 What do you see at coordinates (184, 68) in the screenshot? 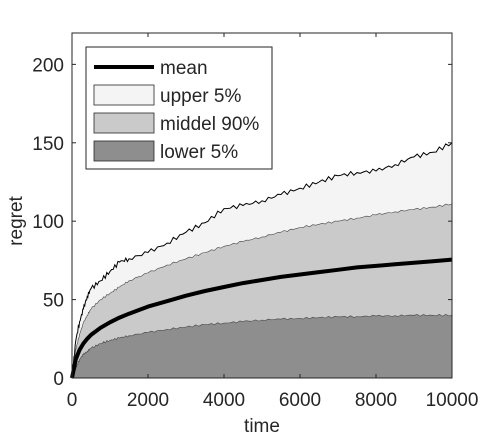
I see `legend-label: mean` at bounding box center [184, 68].